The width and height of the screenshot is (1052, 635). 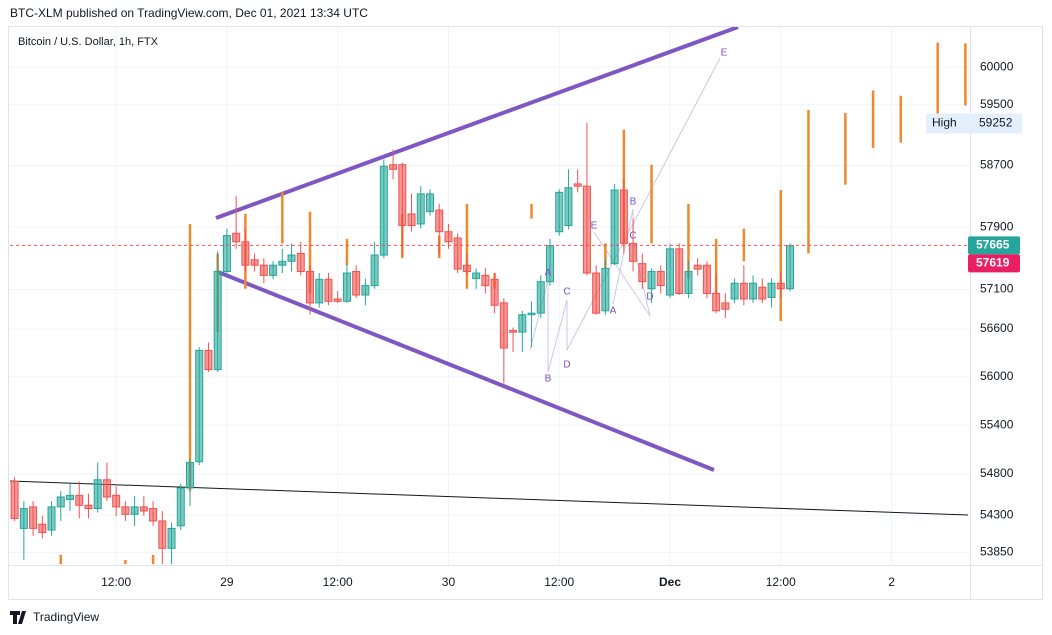 I want to click on y-tick-label: 55400, so click(x=997, y=424).